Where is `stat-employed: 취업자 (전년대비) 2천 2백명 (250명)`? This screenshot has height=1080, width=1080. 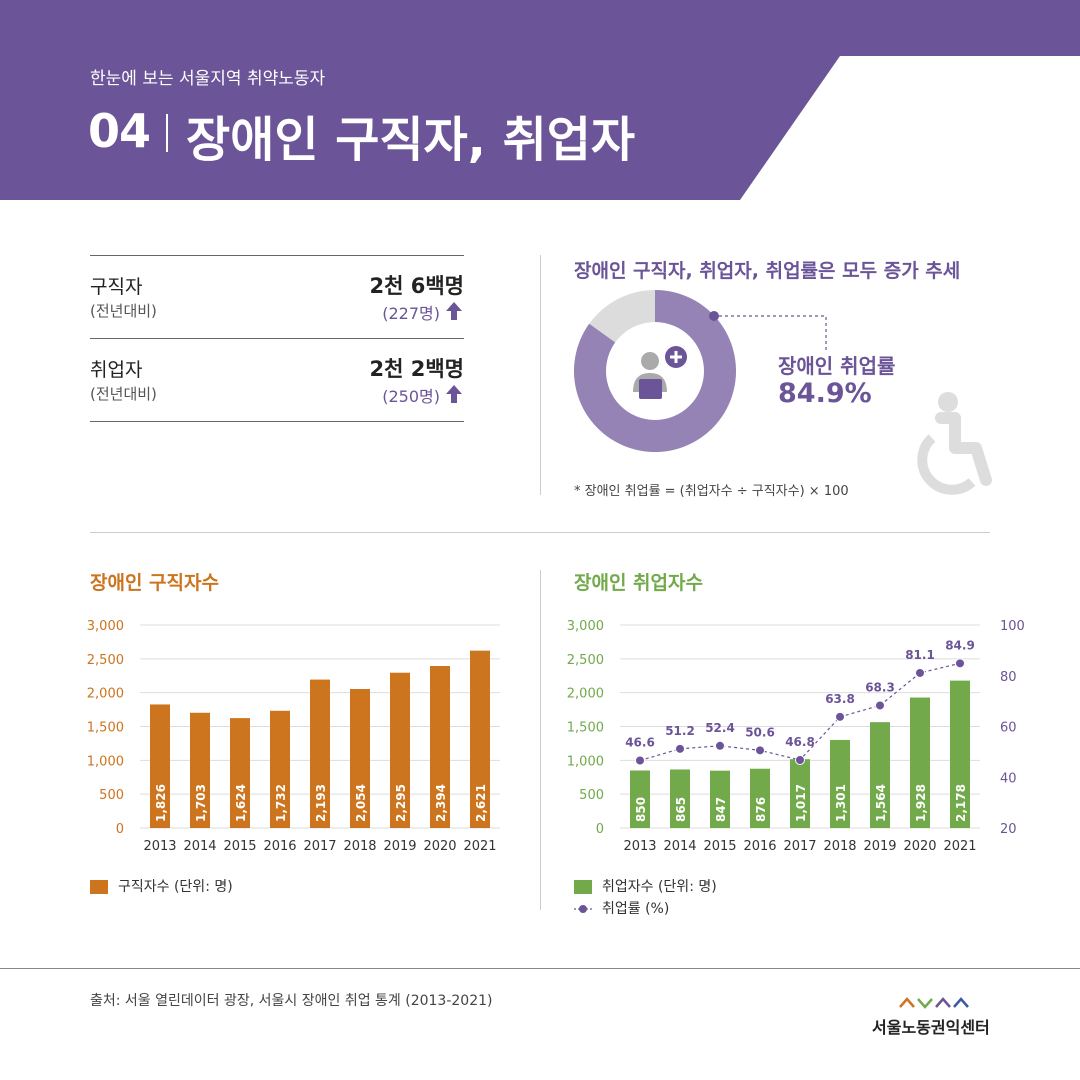 stat-employed: 취업자 (전년대비) 2천 2백명 (250명) is located at coordinates (277, 379).